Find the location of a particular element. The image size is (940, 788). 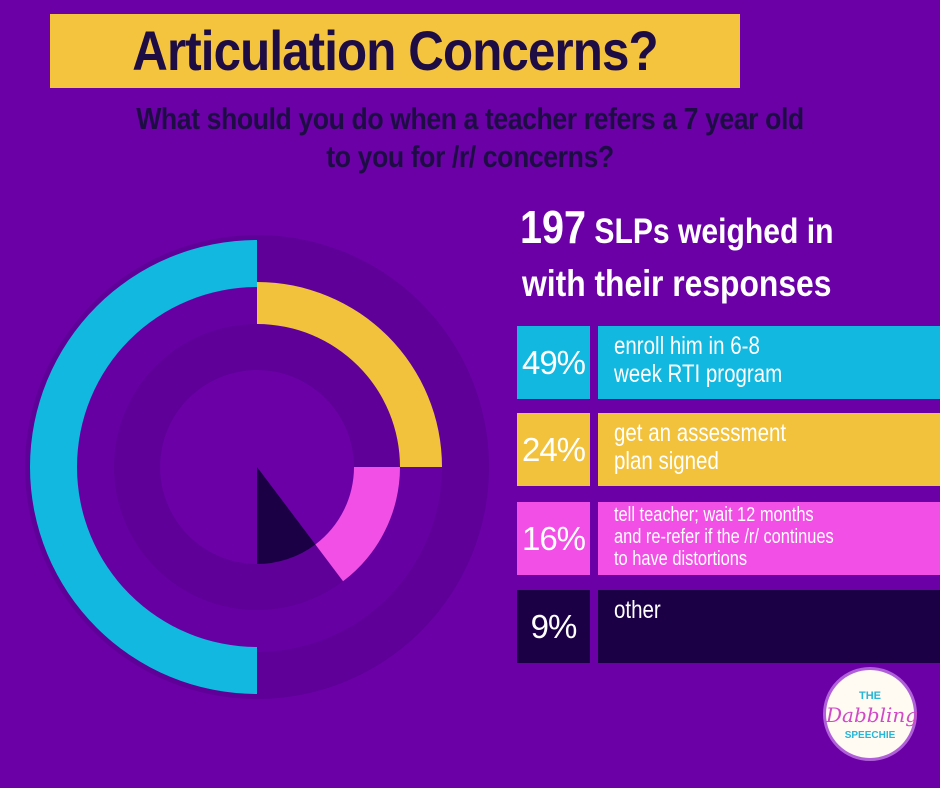

legend-label-box: enroll him in 6-8 week RTI program is located at coordinates (769, 362).